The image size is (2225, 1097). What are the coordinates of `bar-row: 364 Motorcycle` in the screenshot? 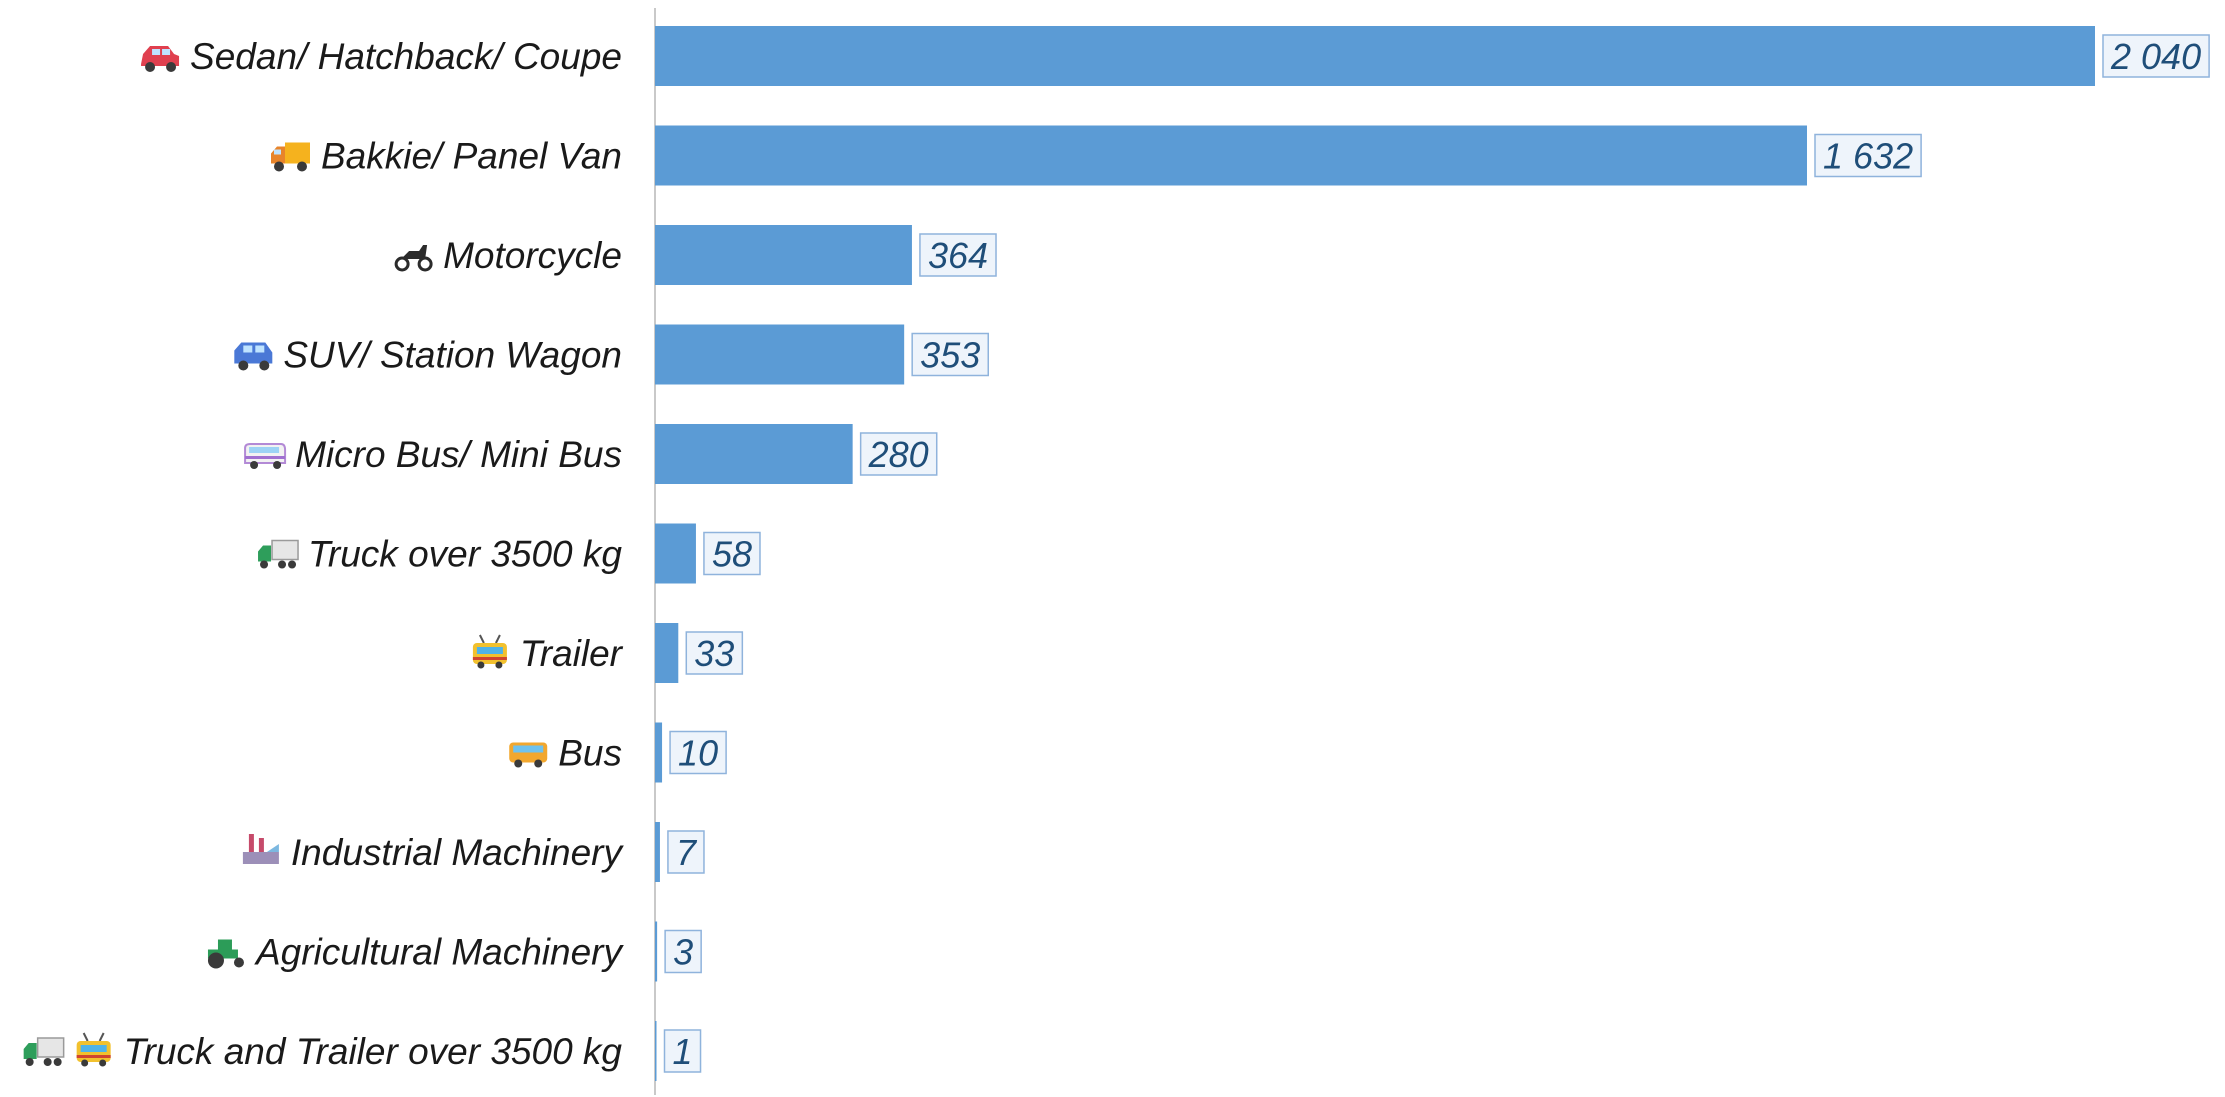 It's located at (695, 255).